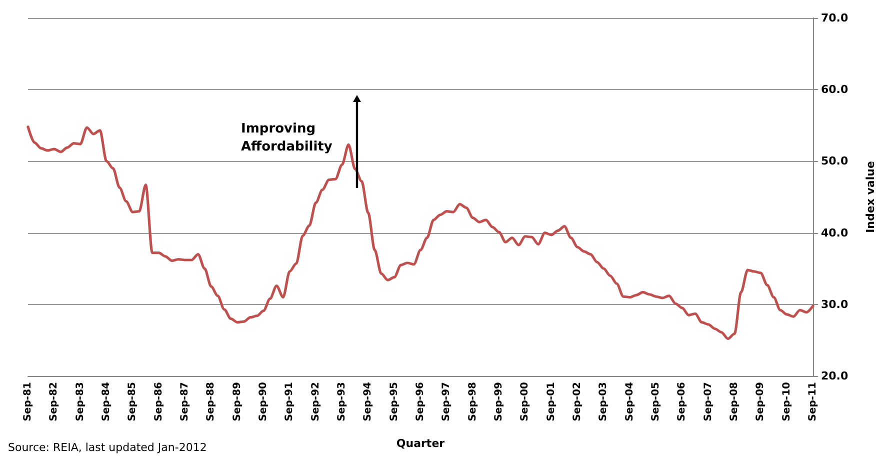 This screenshot has height=463, width=892. I want to click on x-tick-label: Sep-90, so click(263, 402).